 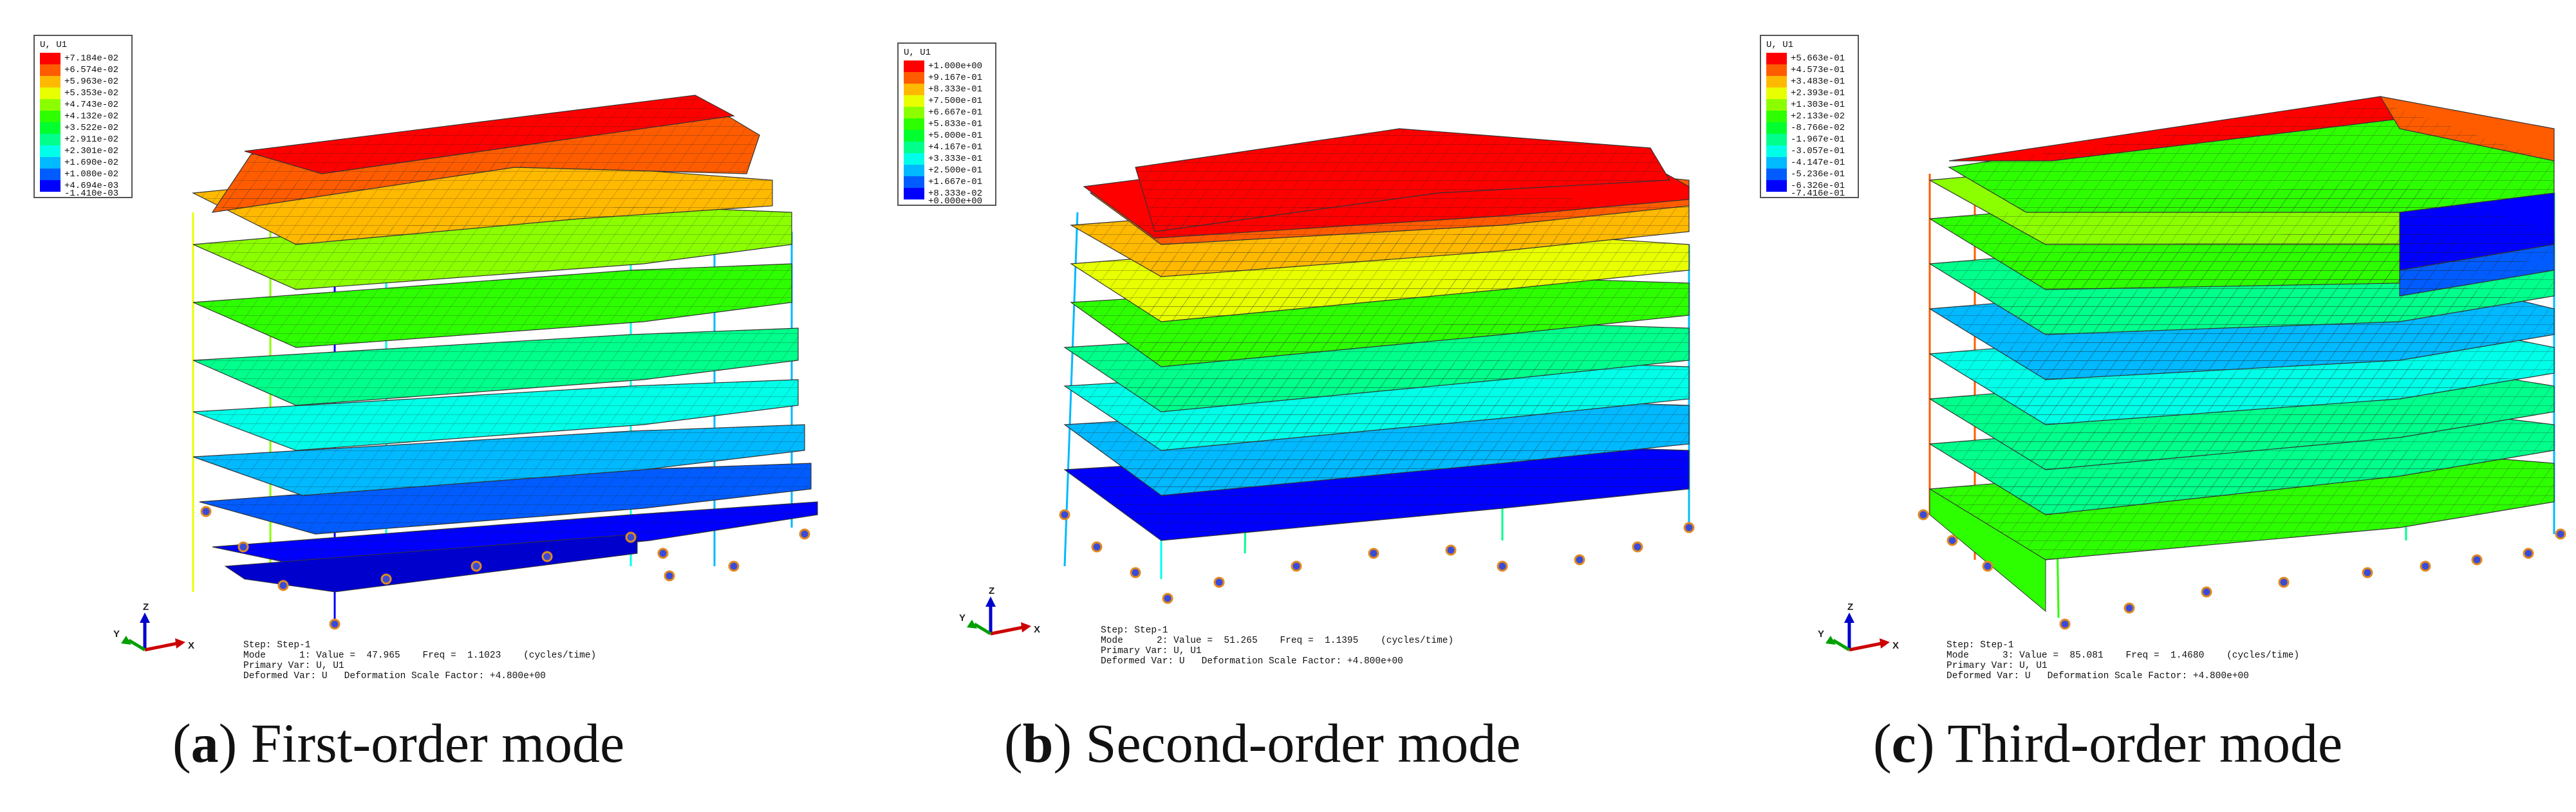 I want to click on legend-value: +9.167e-01, so click(x=955, y=78).